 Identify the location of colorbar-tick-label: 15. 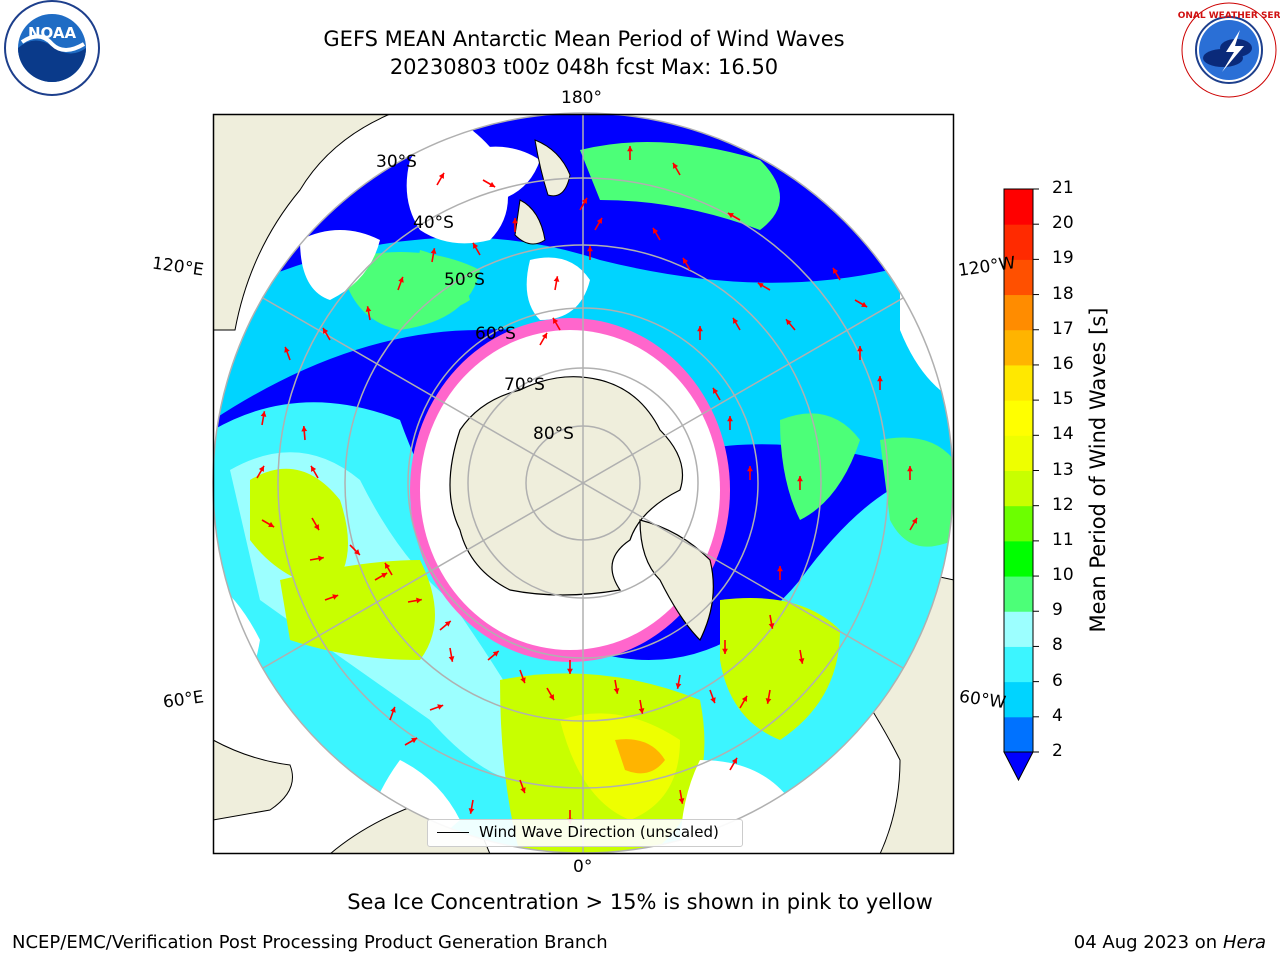
(1063, 399).